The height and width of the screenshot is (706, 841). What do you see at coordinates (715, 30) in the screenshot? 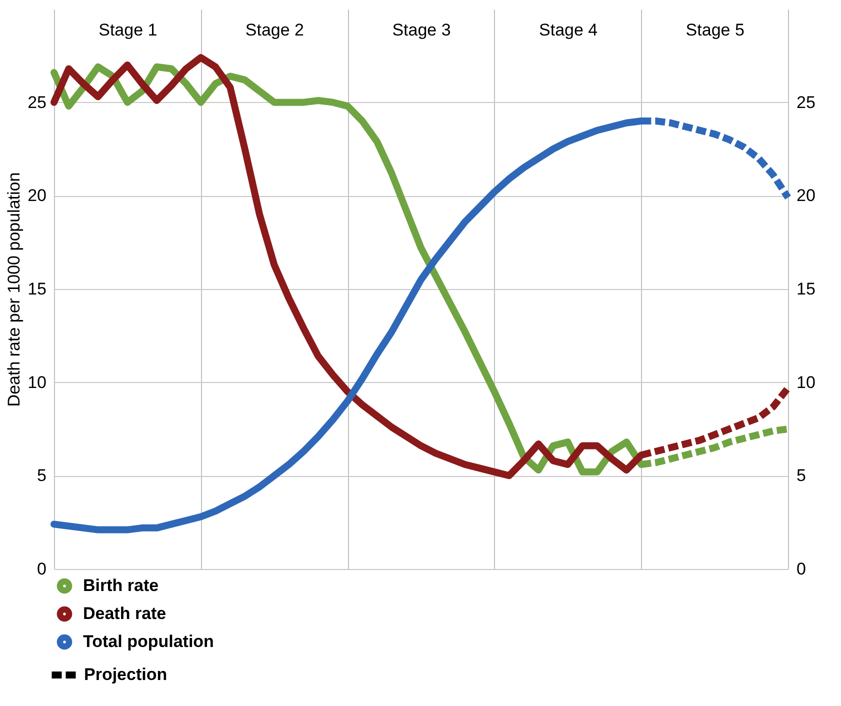
I see `x-tick-label: Stage 5` at bounding box center [715, 30].